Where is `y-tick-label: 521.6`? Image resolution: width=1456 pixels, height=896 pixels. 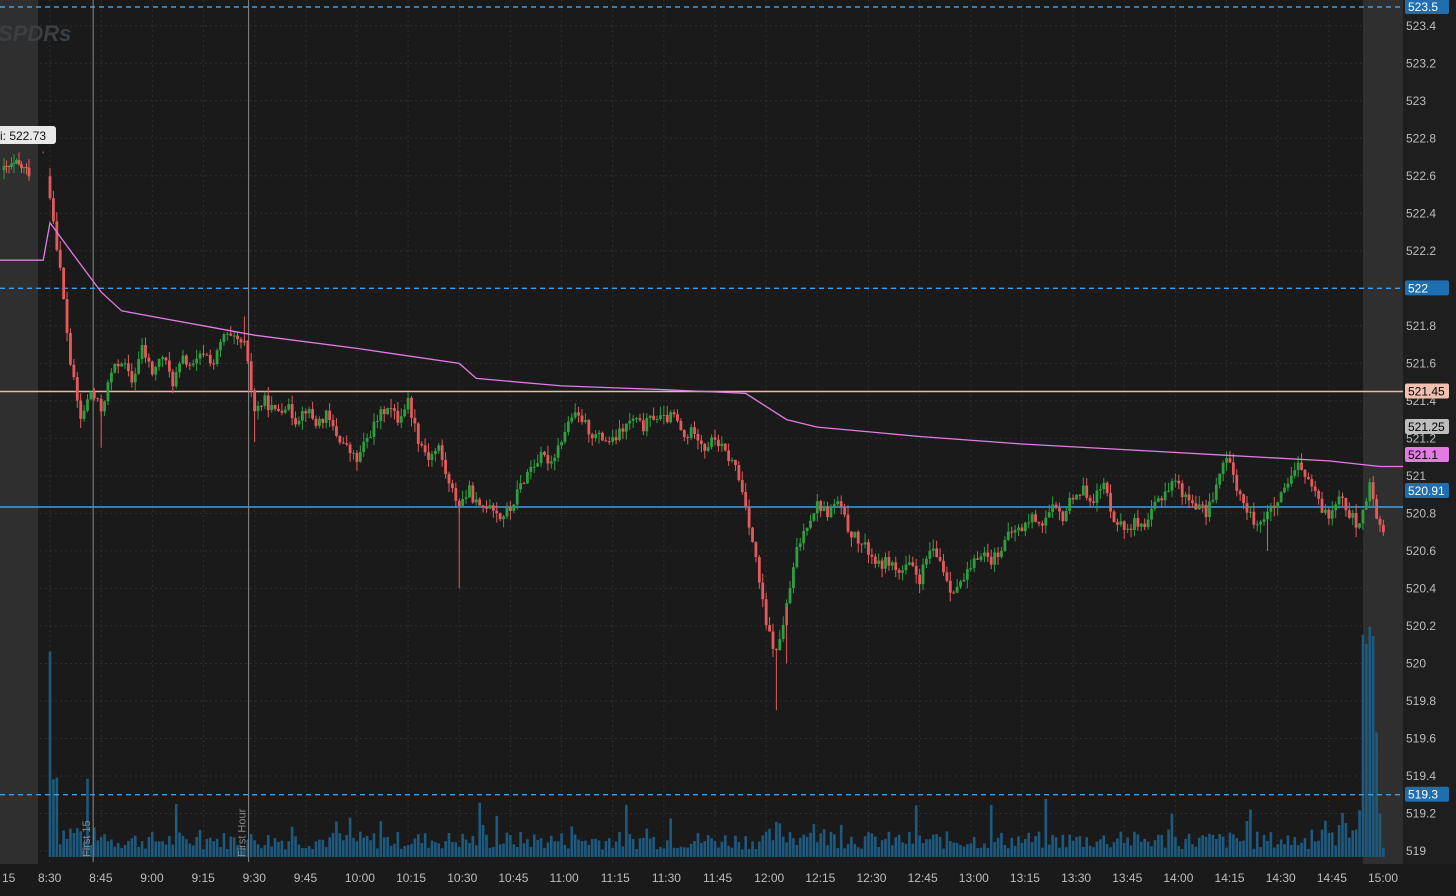
y-tick-label: 521.6 is located at coordinates (1421, 363).